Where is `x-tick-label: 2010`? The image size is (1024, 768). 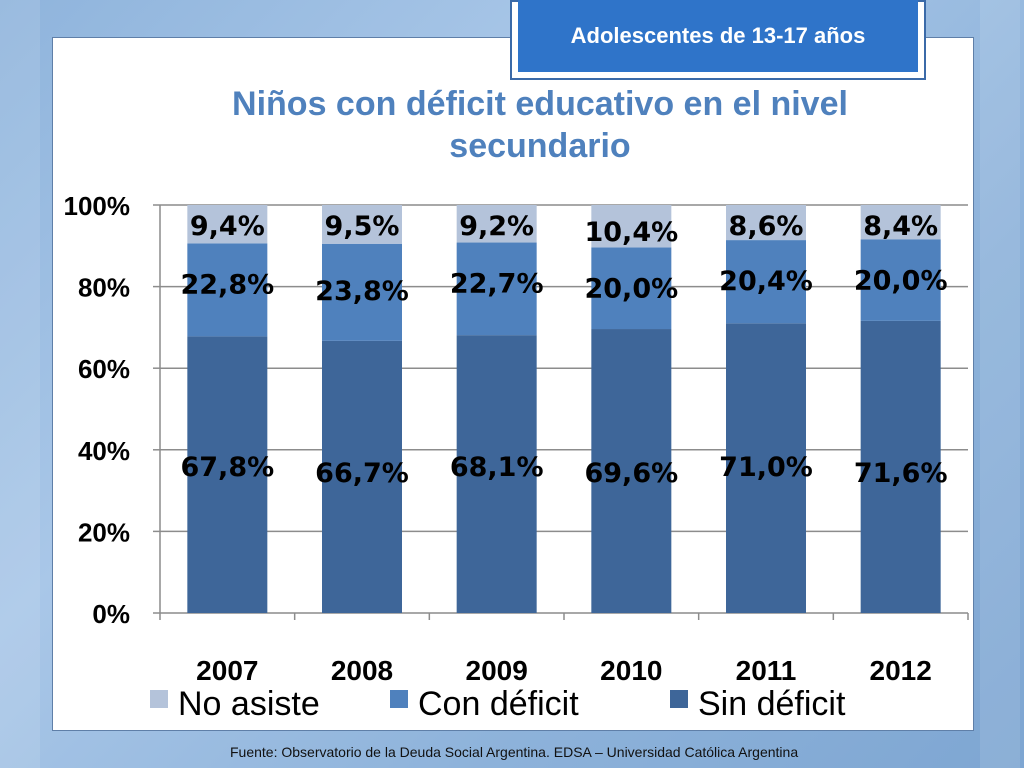
x-tick-label: 2010 is located at coordinates (631, 670).